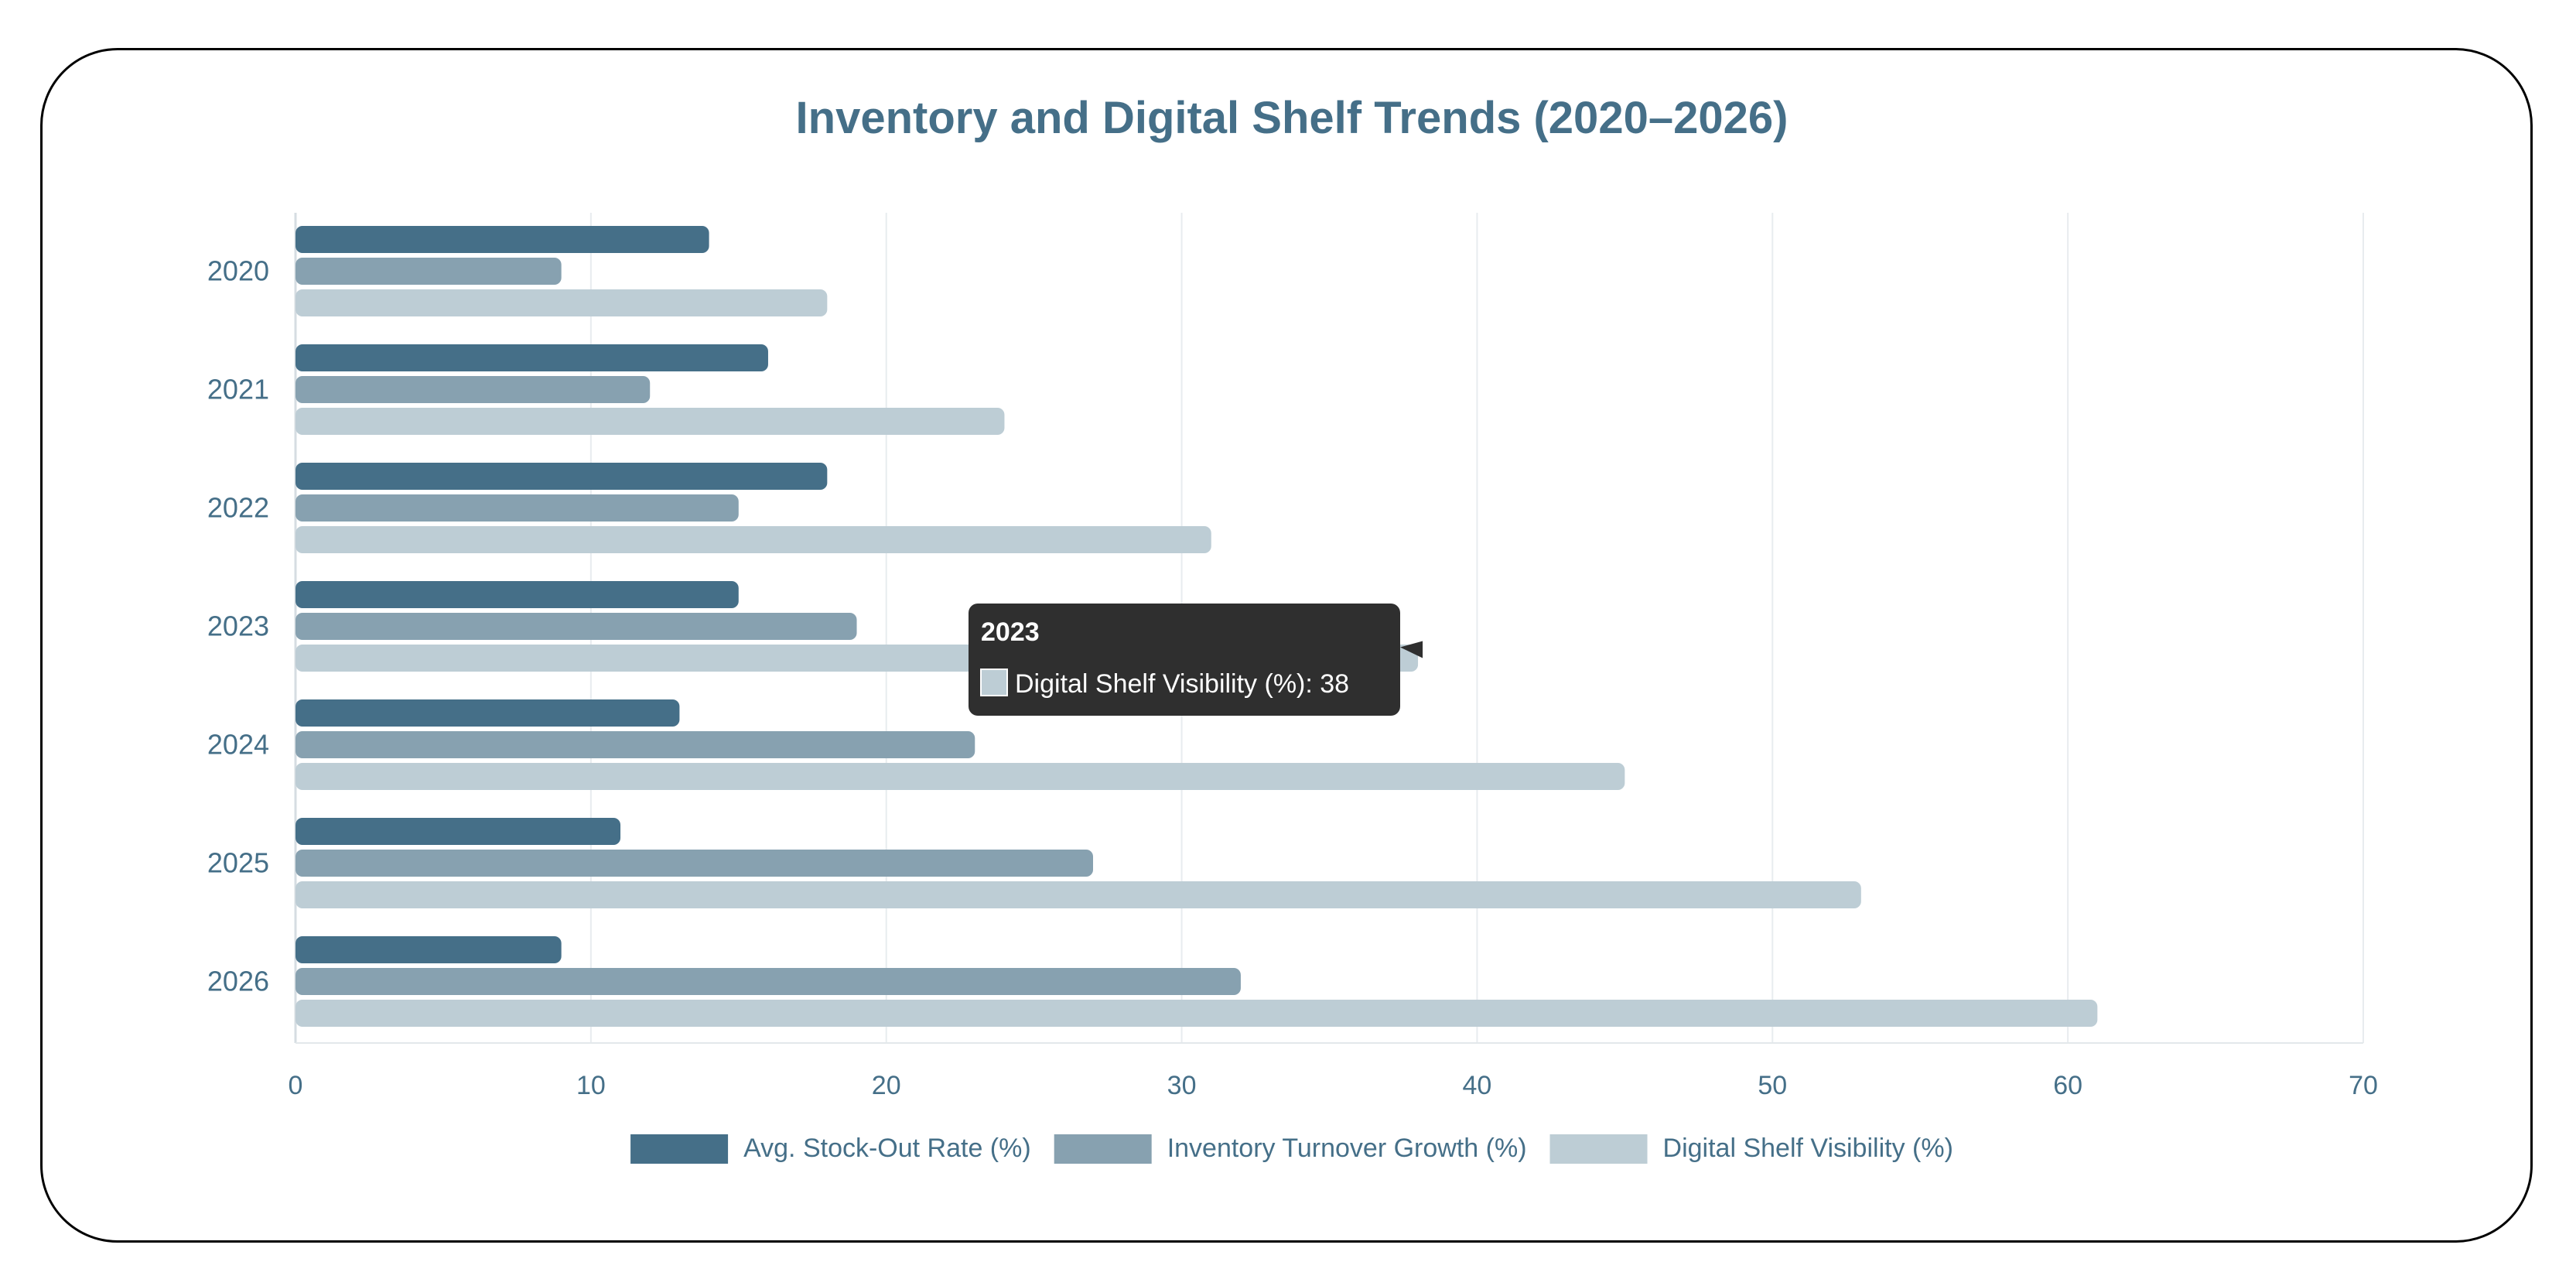  Describe the element at coordinates (1477, 1085) in the screenshot. I see `x-tick-label: 40` at that location.